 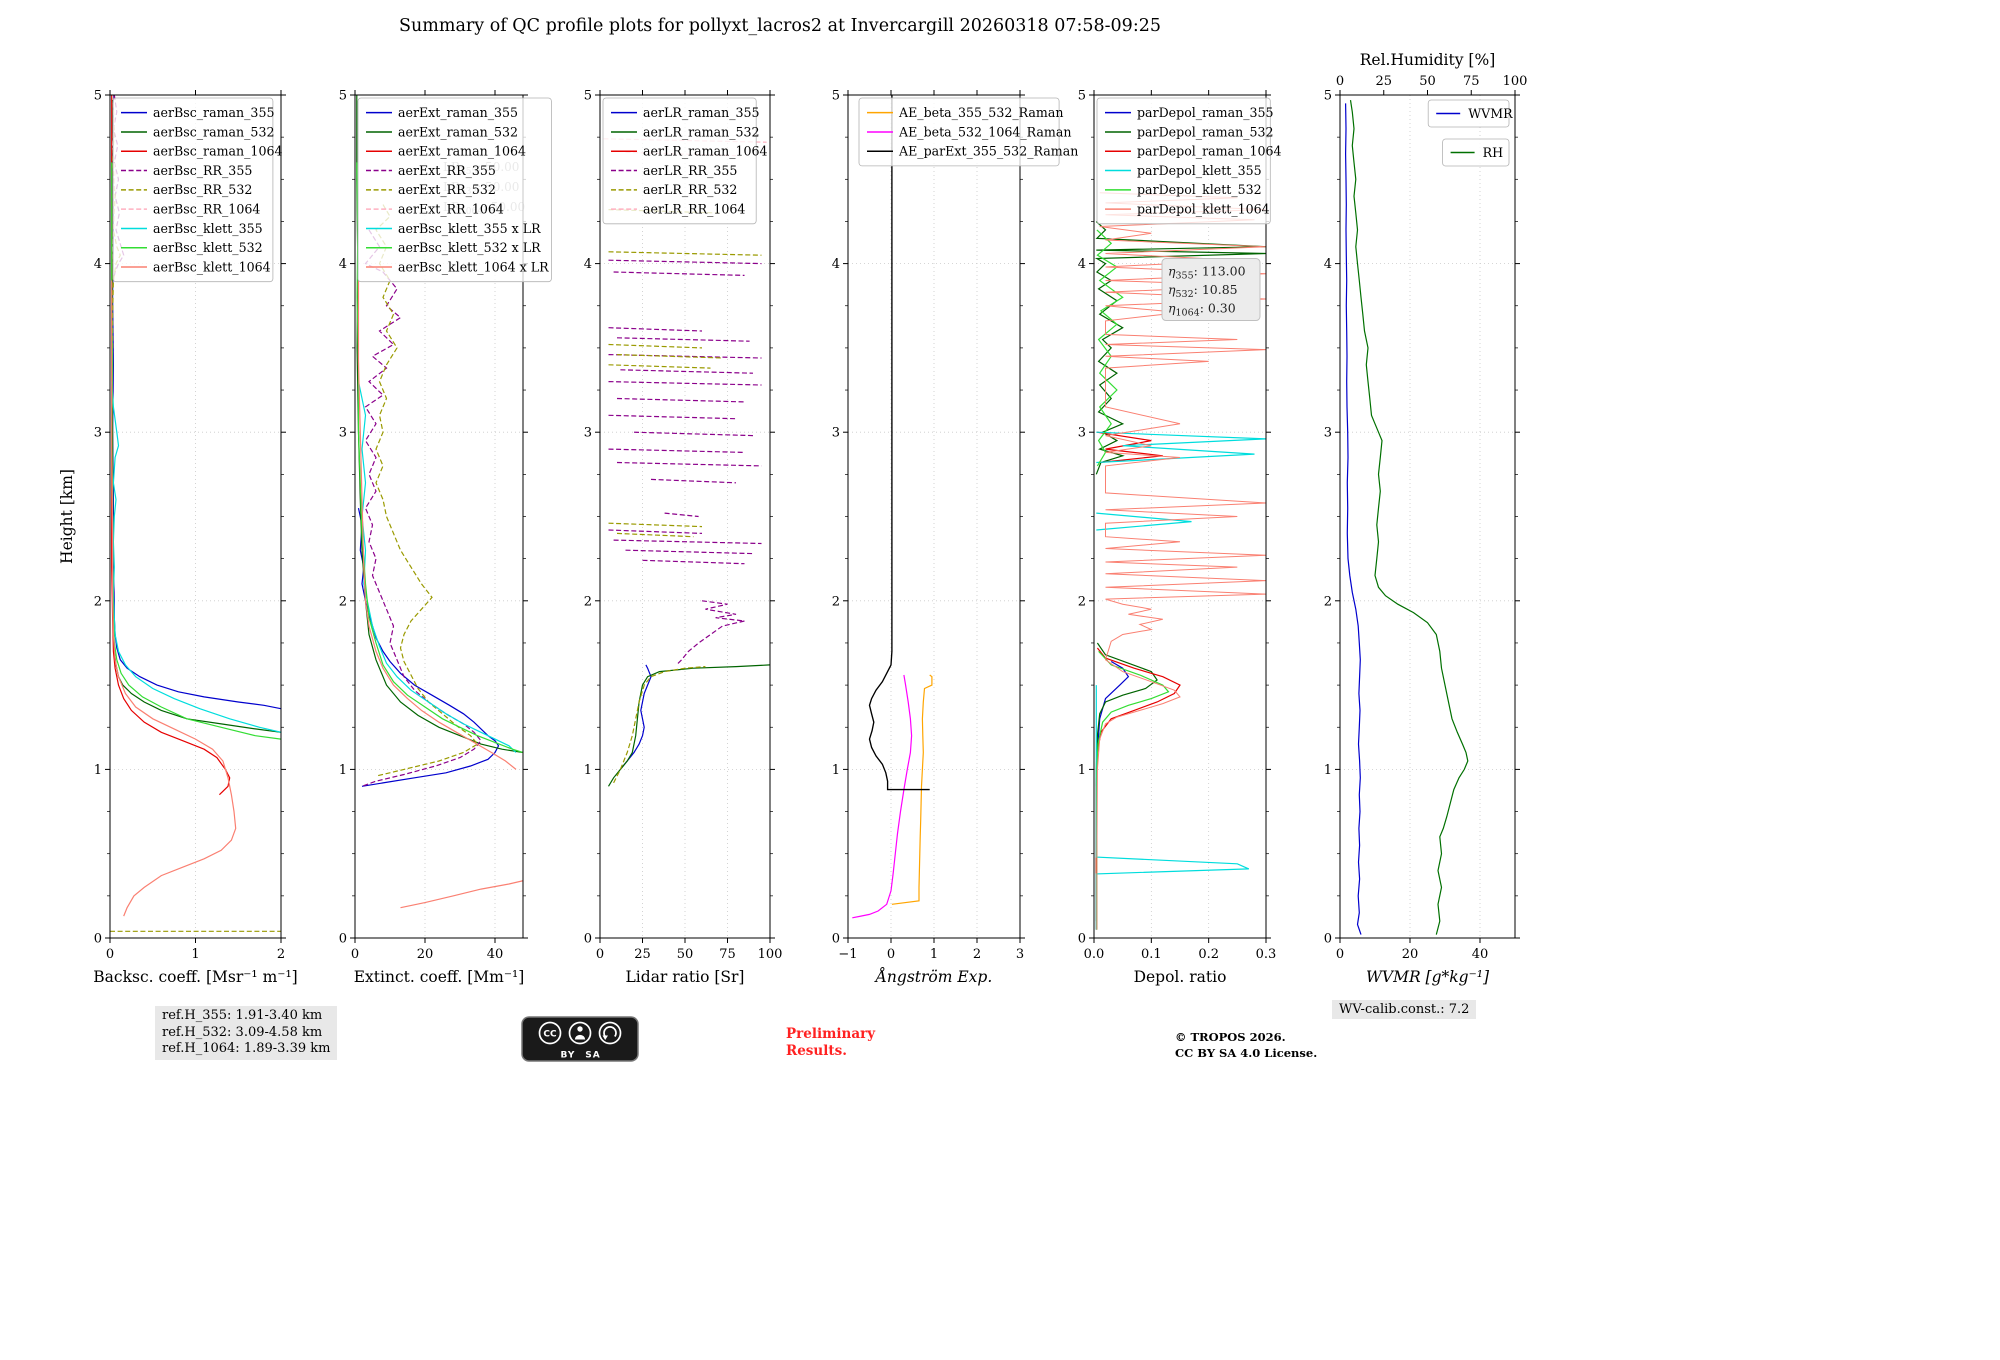 I want to click on svg-text: 40, so click(x=1480, y=954).